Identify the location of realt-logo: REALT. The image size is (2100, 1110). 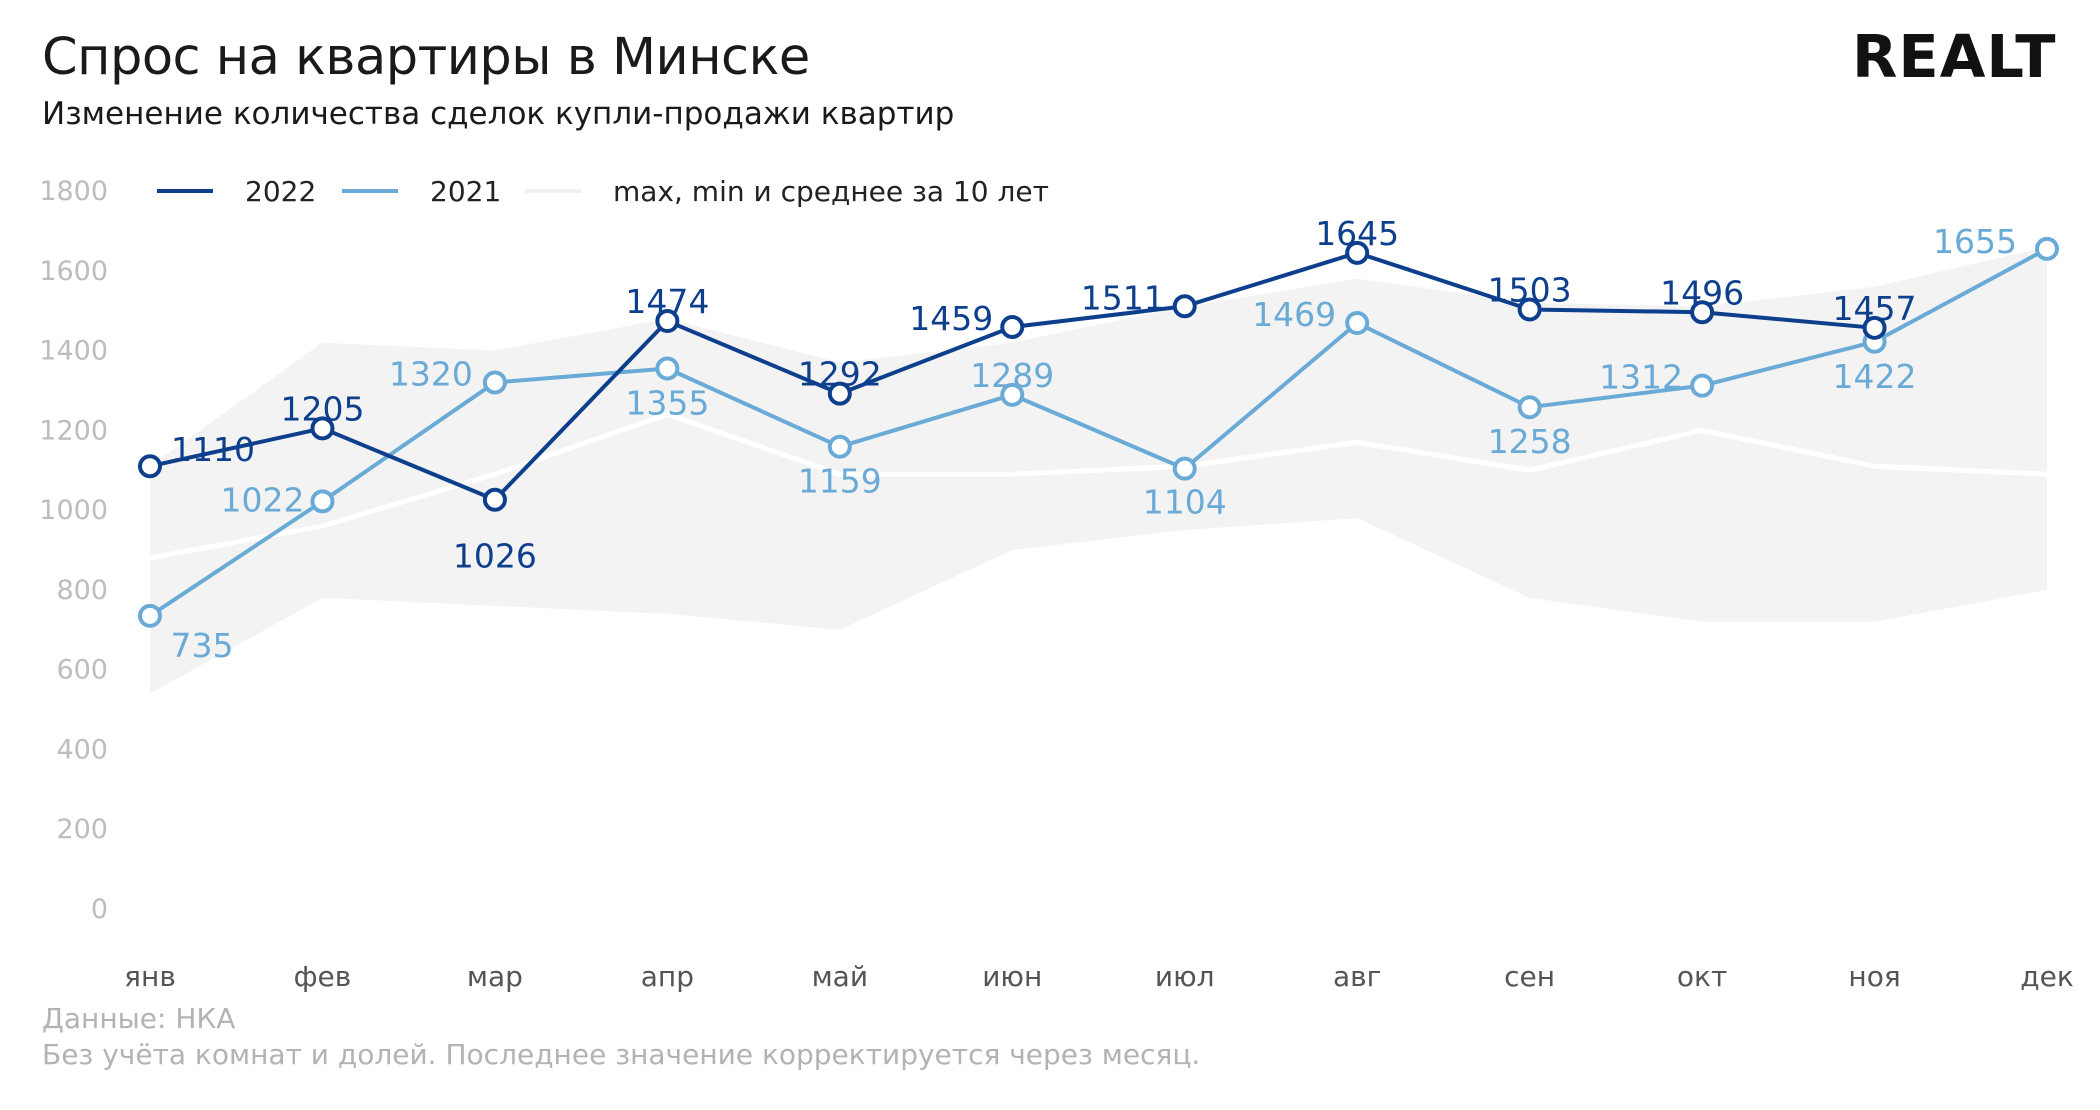
(1954, 56).